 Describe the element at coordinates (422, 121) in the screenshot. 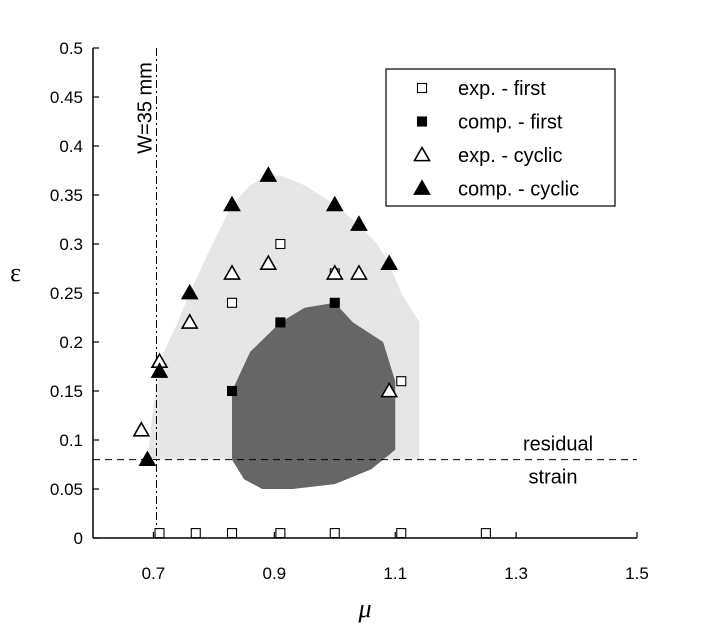

I see `legend-marker-comp-first` at that location.